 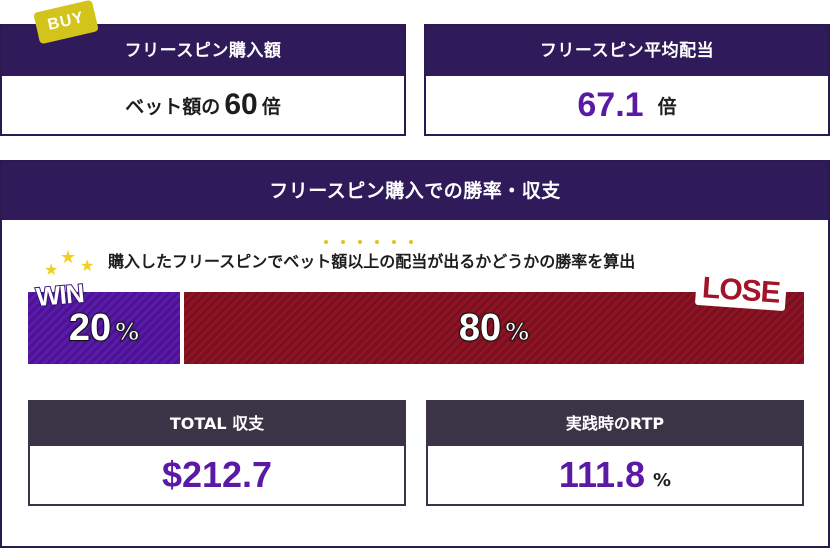 I want to click on total-profit-value: $212.7, so click(x=217, y=474).